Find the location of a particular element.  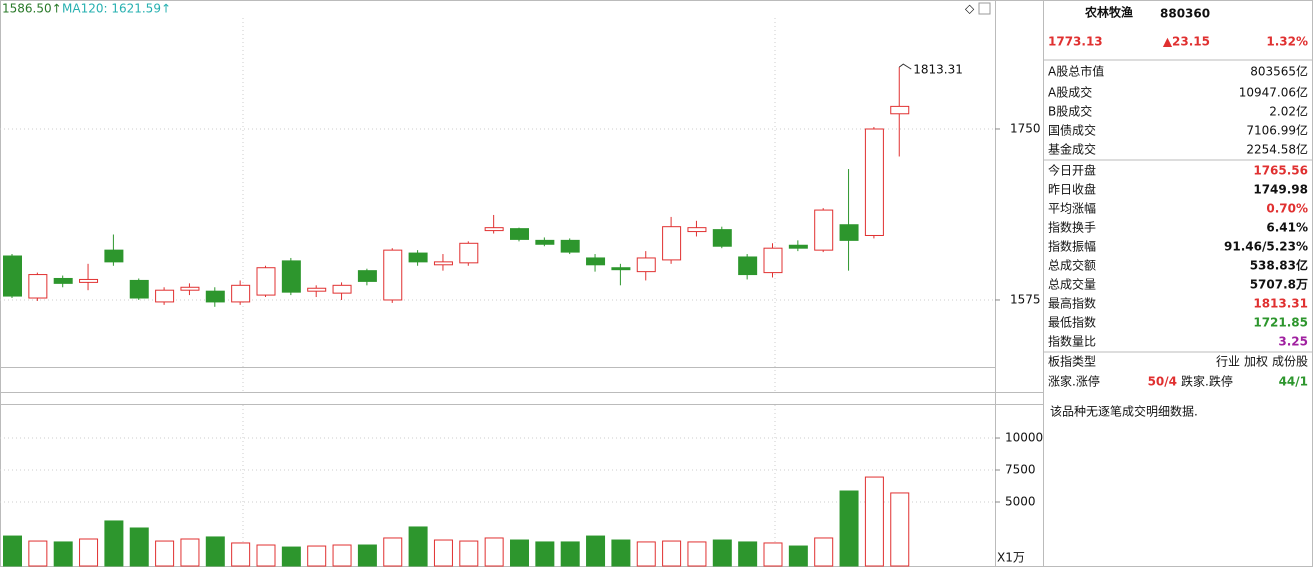

stat-value: 538.83亿 is located at coordinates (1279, 265).